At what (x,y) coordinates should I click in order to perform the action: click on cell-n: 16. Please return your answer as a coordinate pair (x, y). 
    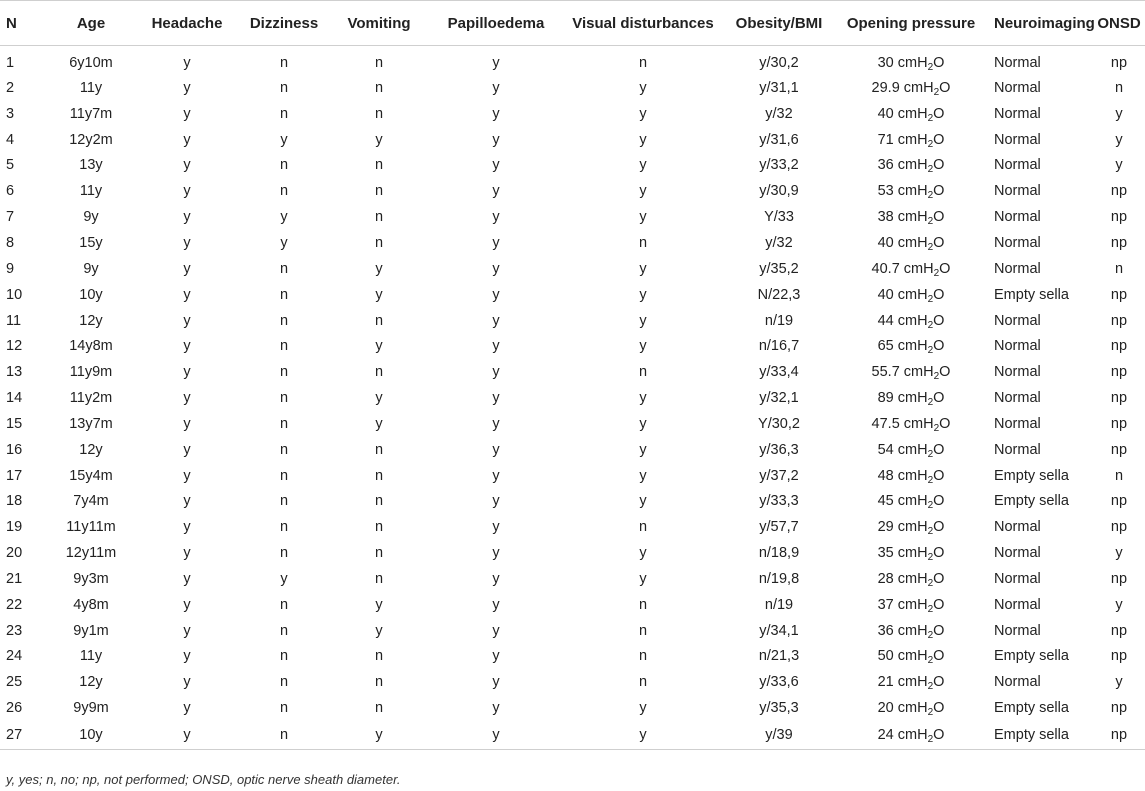
    Looking at the image, I should click on (14, 449).